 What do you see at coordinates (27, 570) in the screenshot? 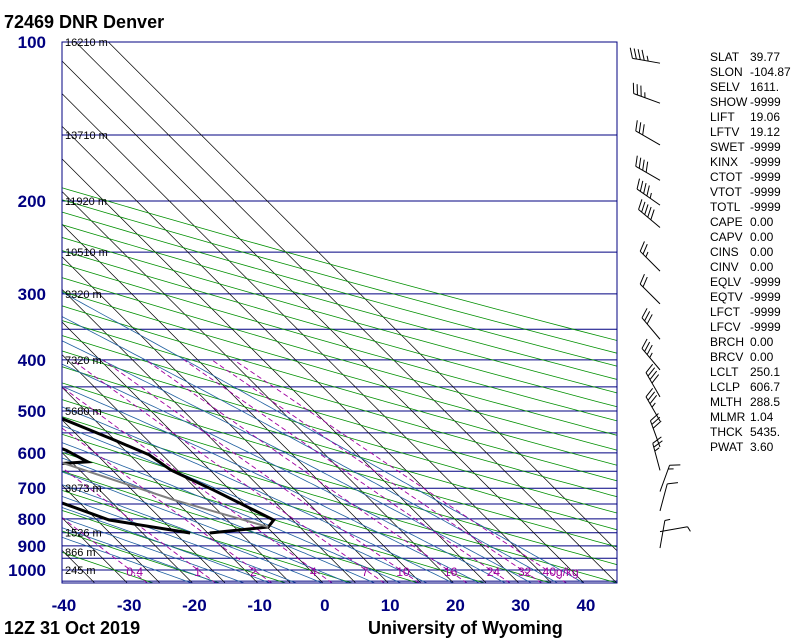
I see `pressure-tick-label: 1000` at bounding box center [27, 570].